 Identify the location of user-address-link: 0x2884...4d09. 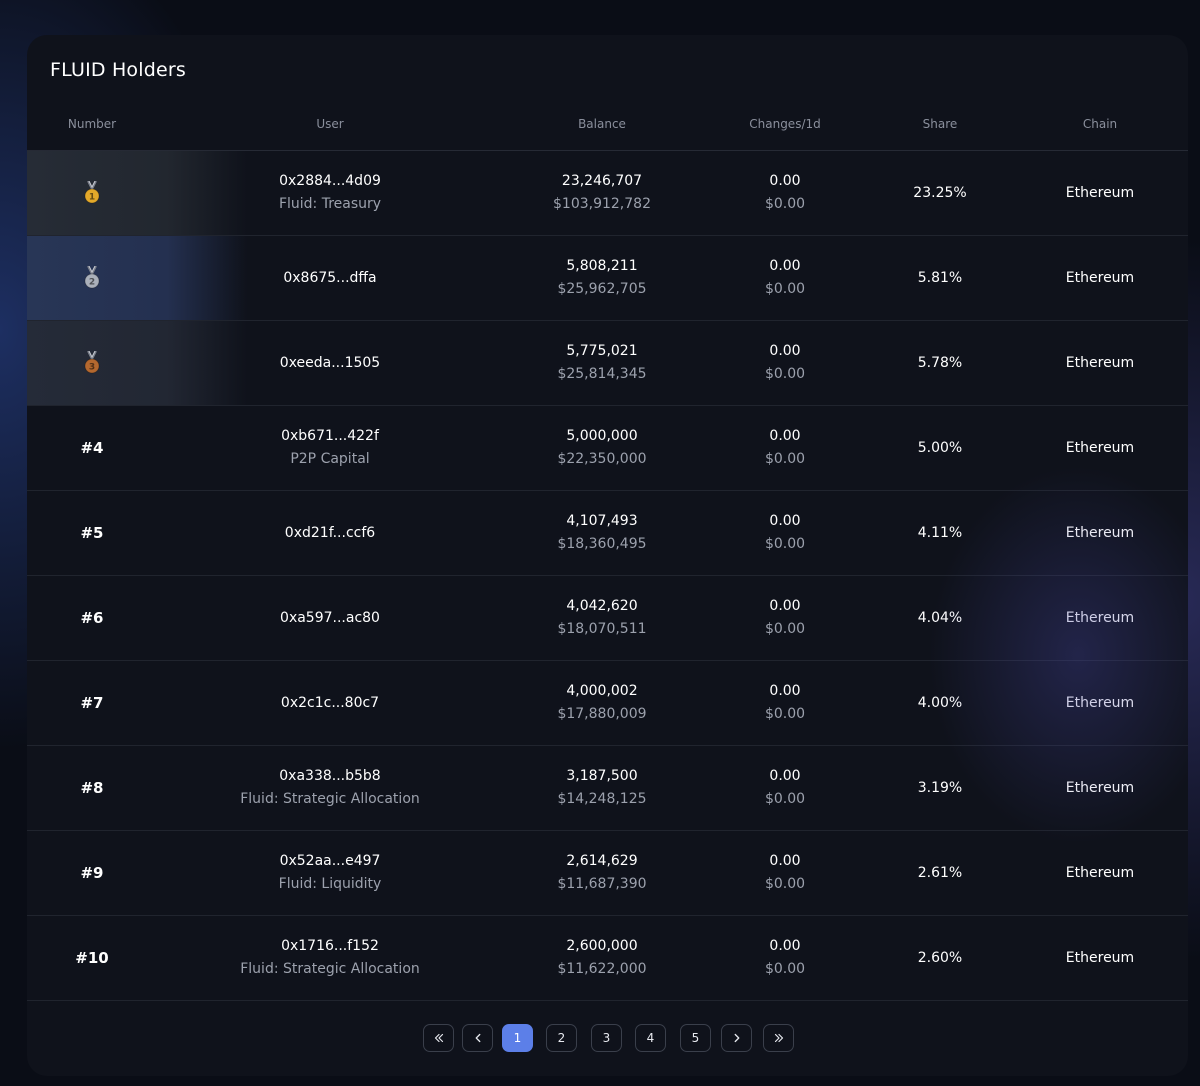
(330, 181).